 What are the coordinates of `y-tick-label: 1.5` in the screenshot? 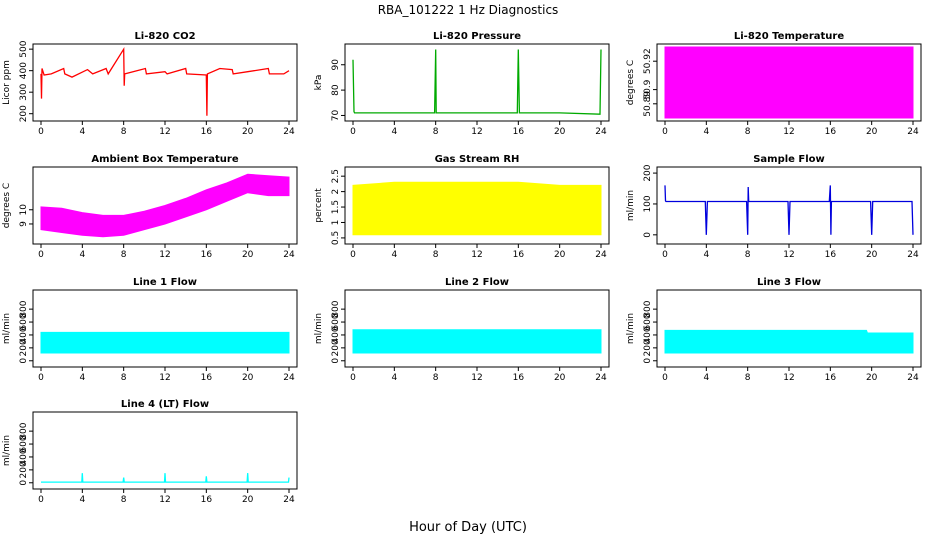 It's located at (336, 207).